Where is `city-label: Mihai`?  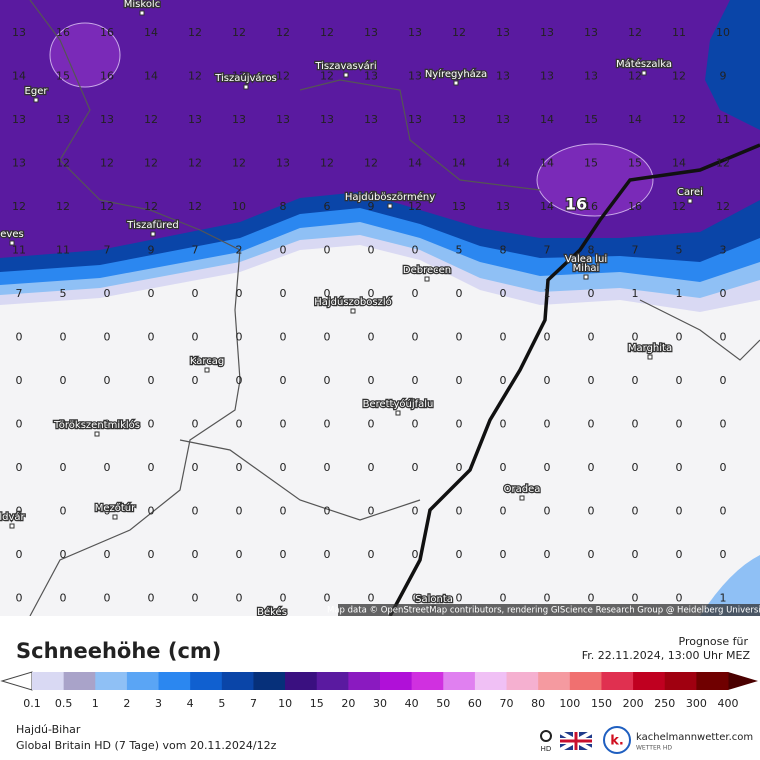
city-label: Mihai is located at coordinates (586, 268).